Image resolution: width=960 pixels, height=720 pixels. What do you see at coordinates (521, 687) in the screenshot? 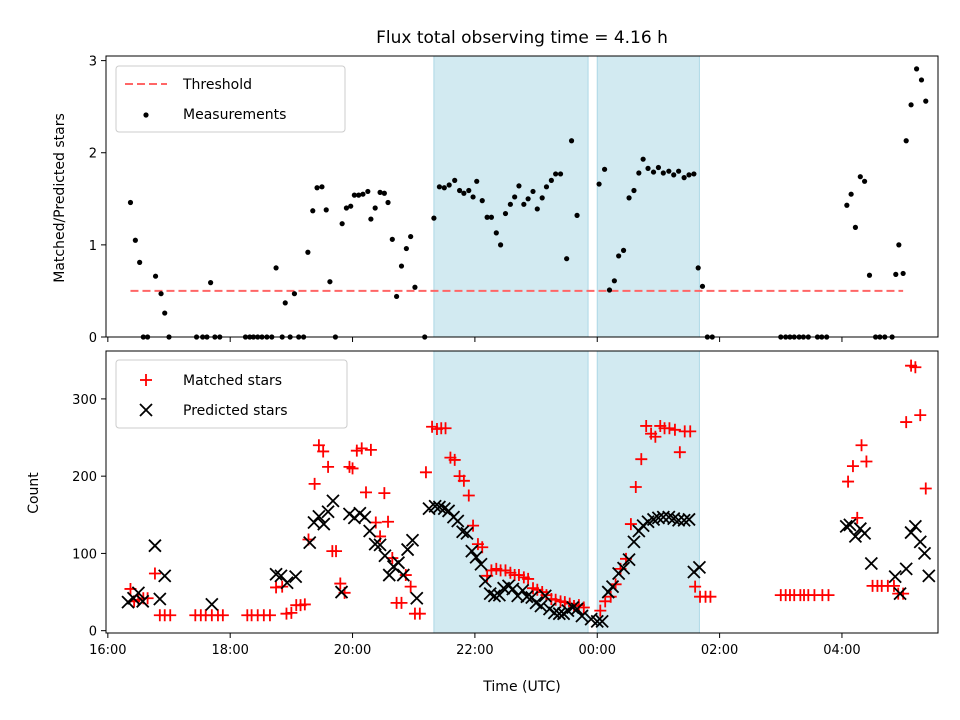
I see `x-axis-label: Time (UTC)` at bounding box center [521, 687].